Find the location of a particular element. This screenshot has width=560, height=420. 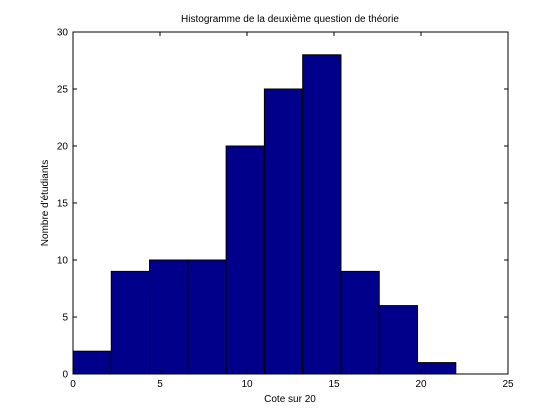

y-tick-label-0: 0 is located at coordinates (65, 375).